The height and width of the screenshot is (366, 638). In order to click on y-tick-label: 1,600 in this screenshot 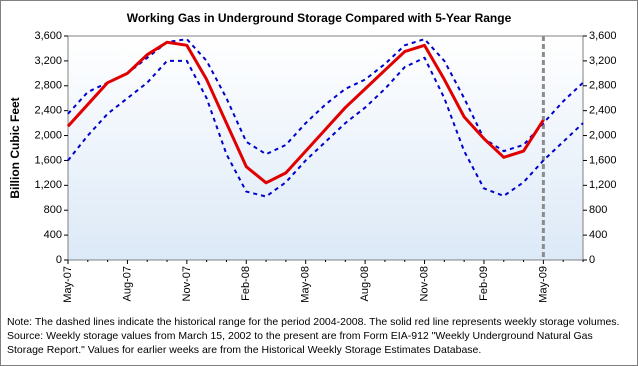, I will do `click(48, 160)`.